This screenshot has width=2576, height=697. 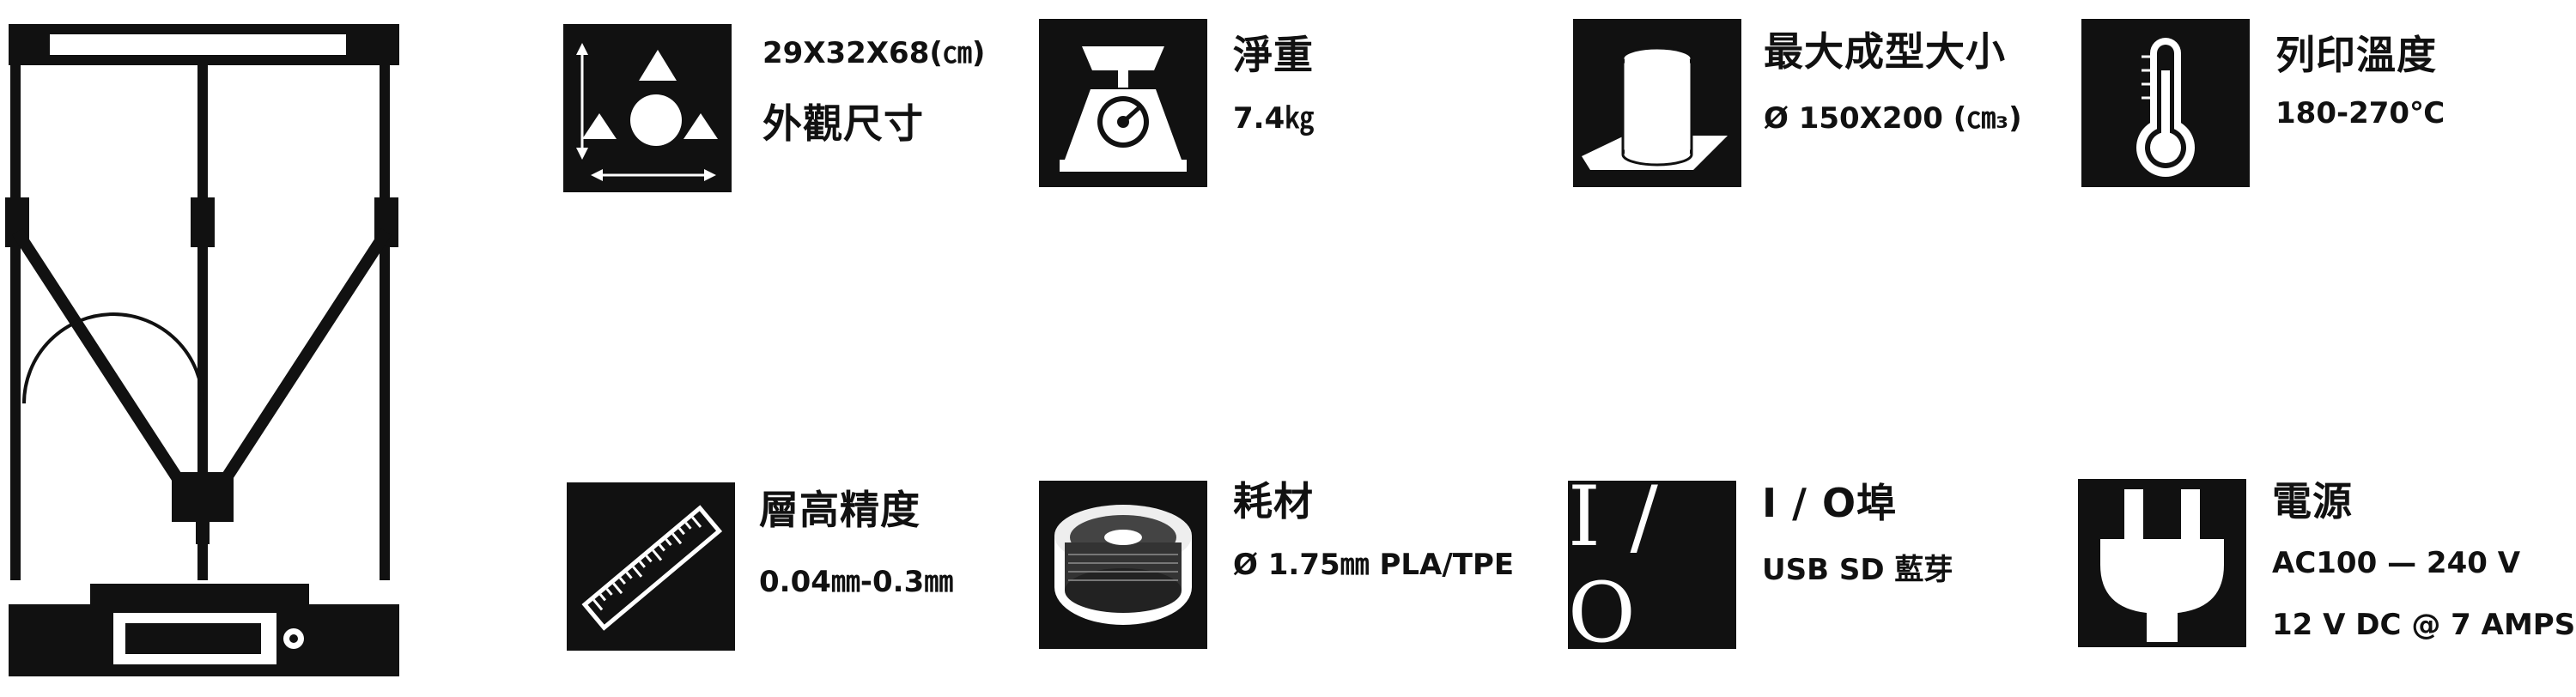 What do you see at coordinates (1274, 118) in the screenshot?
I see `weight-value: 7.4㎏` at bounding box center [1274, 118].